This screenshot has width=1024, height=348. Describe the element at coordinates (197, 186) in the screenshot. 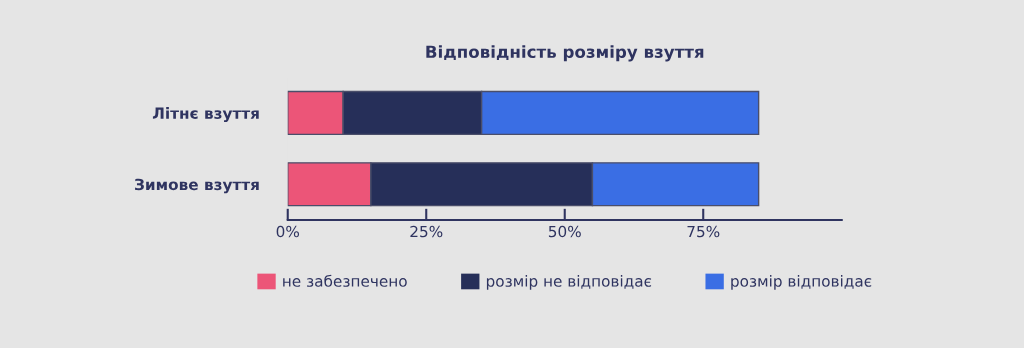

I see `y-tick-label: Зимове взуття` at that location.